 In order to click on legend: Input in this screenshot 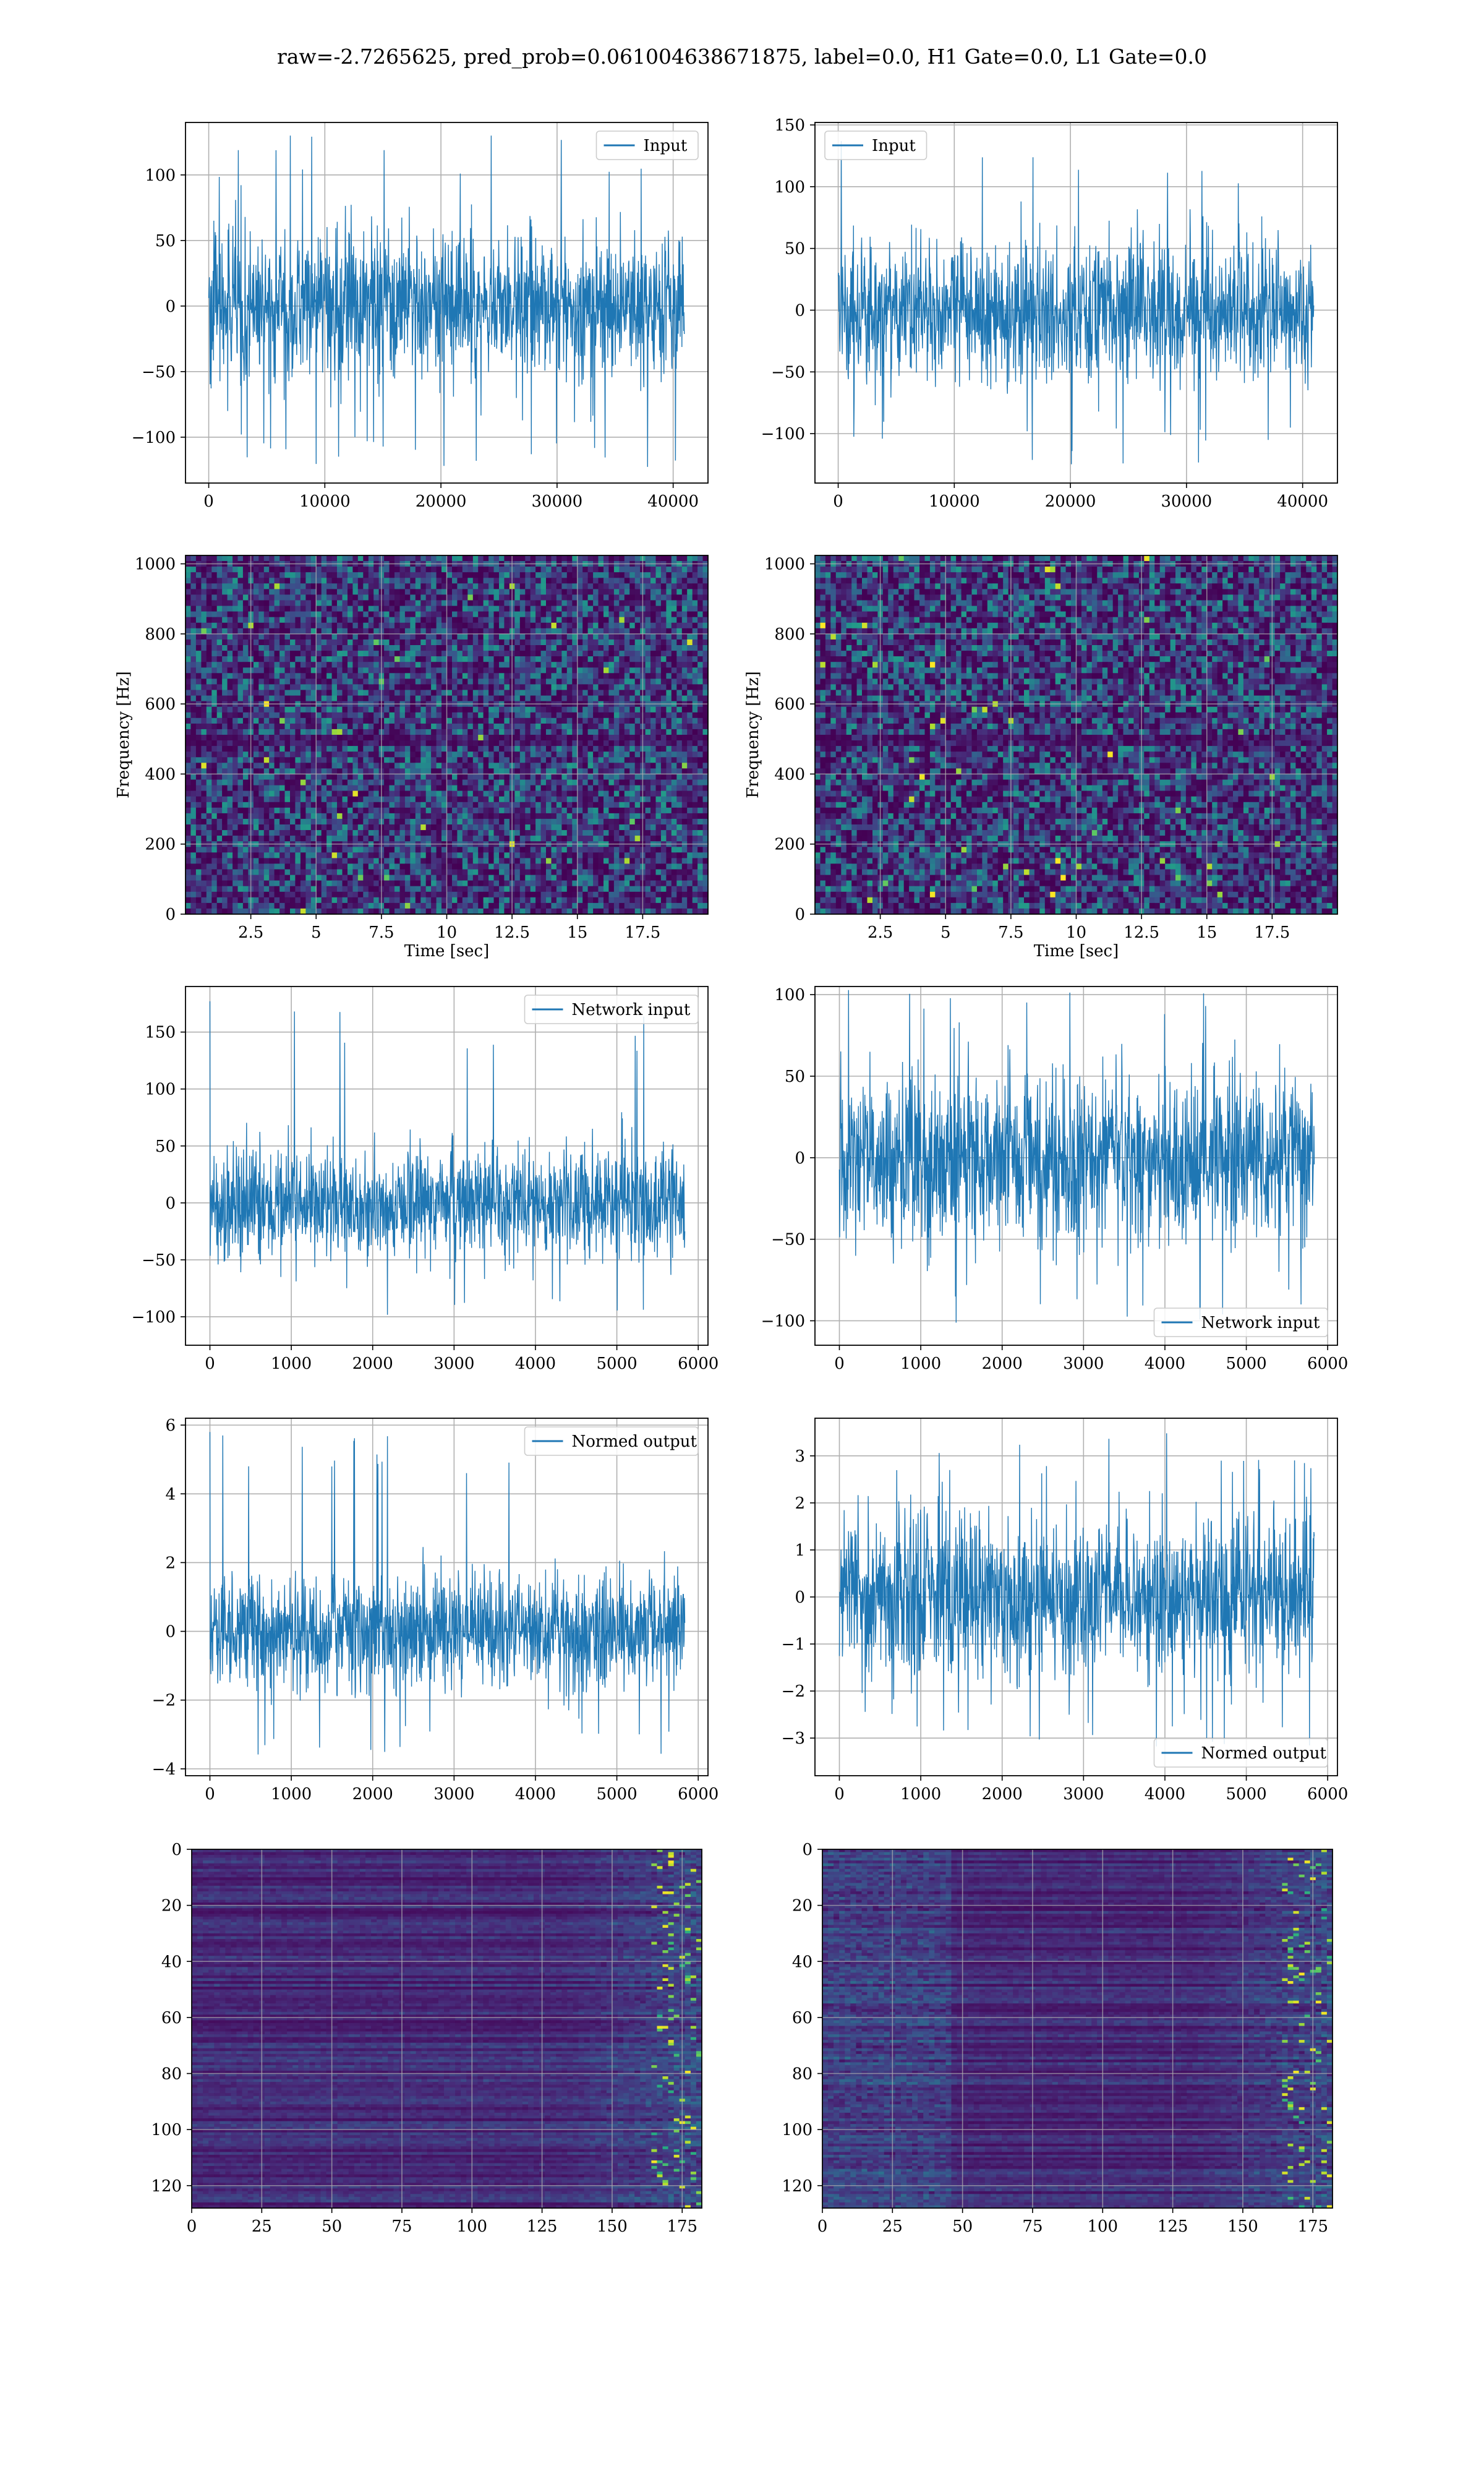, I will do `click(647, 145)`.